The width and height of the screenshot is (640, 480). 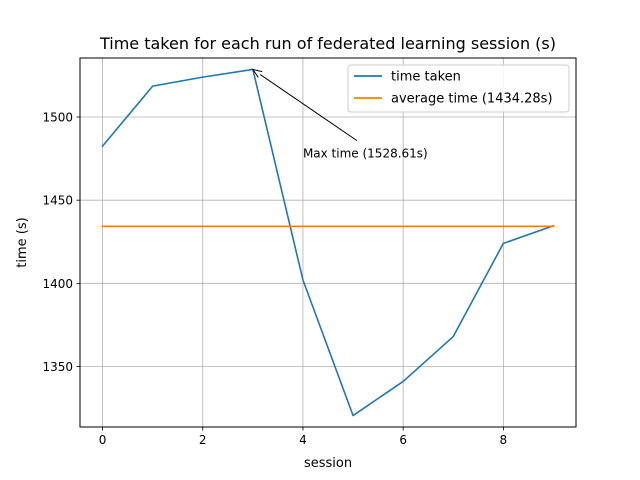 I want to click on y-tick-label: 1450, so click(x=57, y=201).